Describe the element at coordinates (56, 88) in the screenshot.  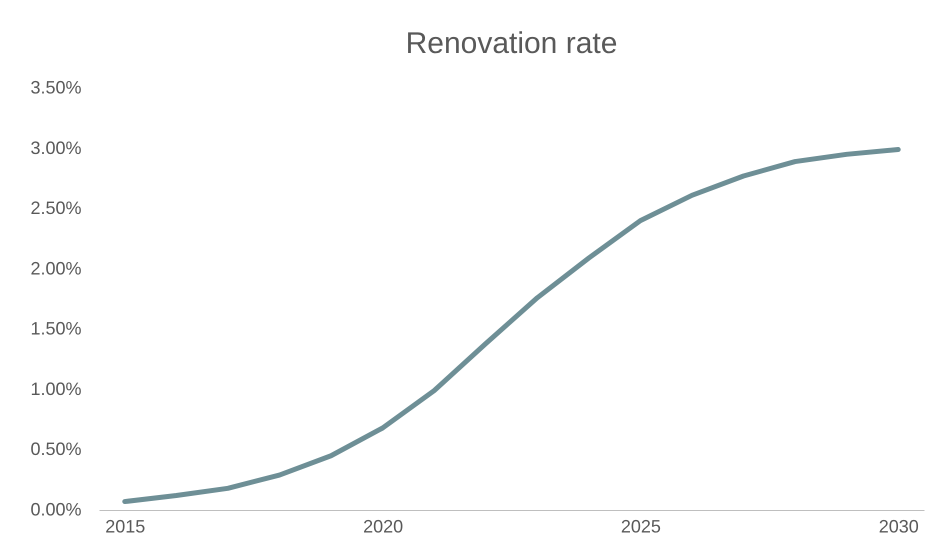
I see `y-tick-label: 3.50%` at that location.